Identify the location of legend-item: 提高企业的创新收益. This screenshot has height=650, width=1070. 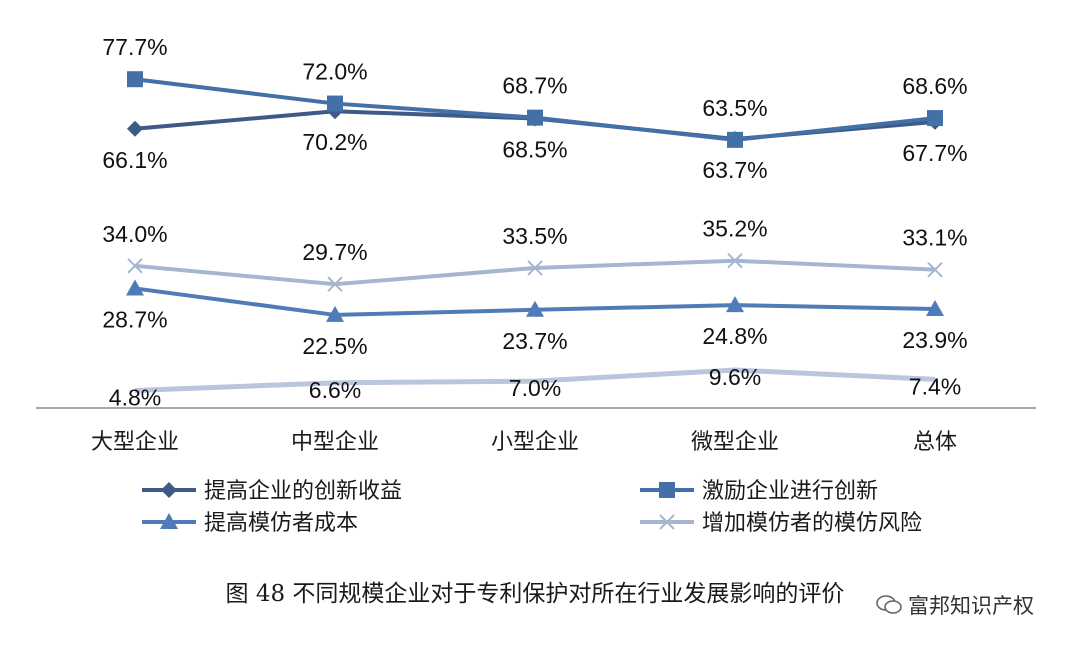
(272, 491).